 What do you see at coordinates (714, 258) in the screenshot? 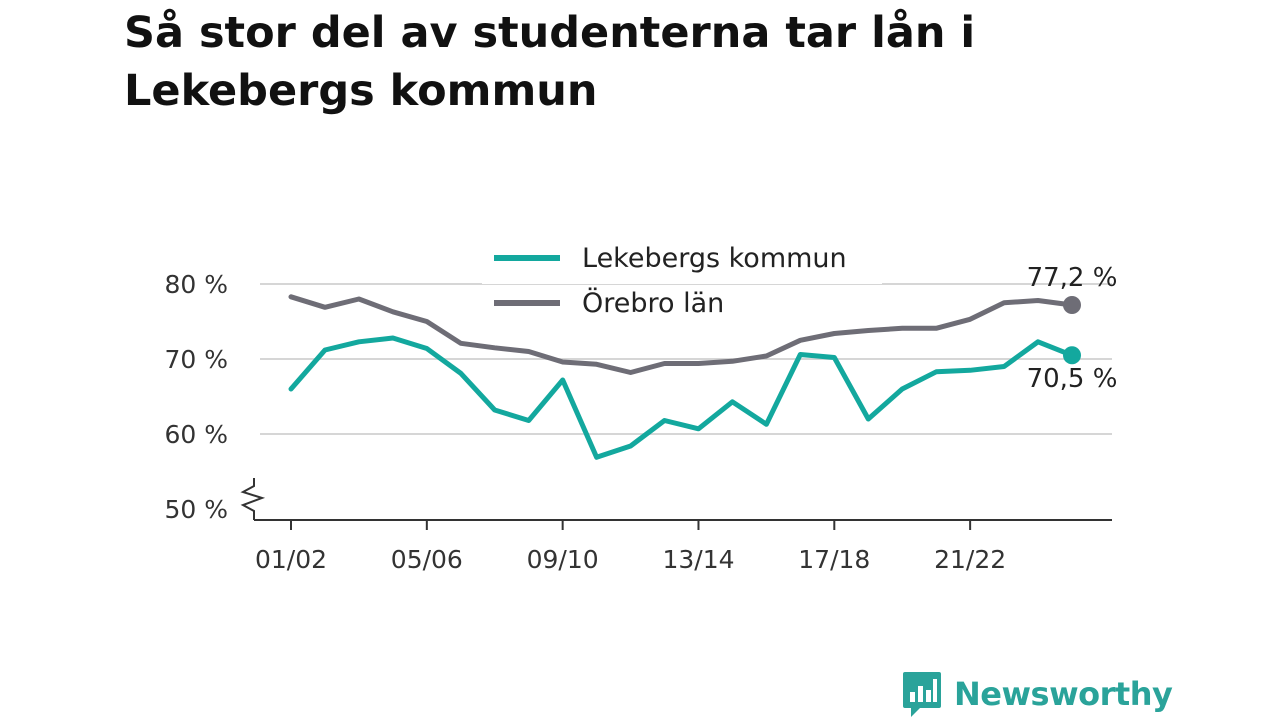
I see `legend-label: Lekebergs kommun` at bounding box center [714, 258].